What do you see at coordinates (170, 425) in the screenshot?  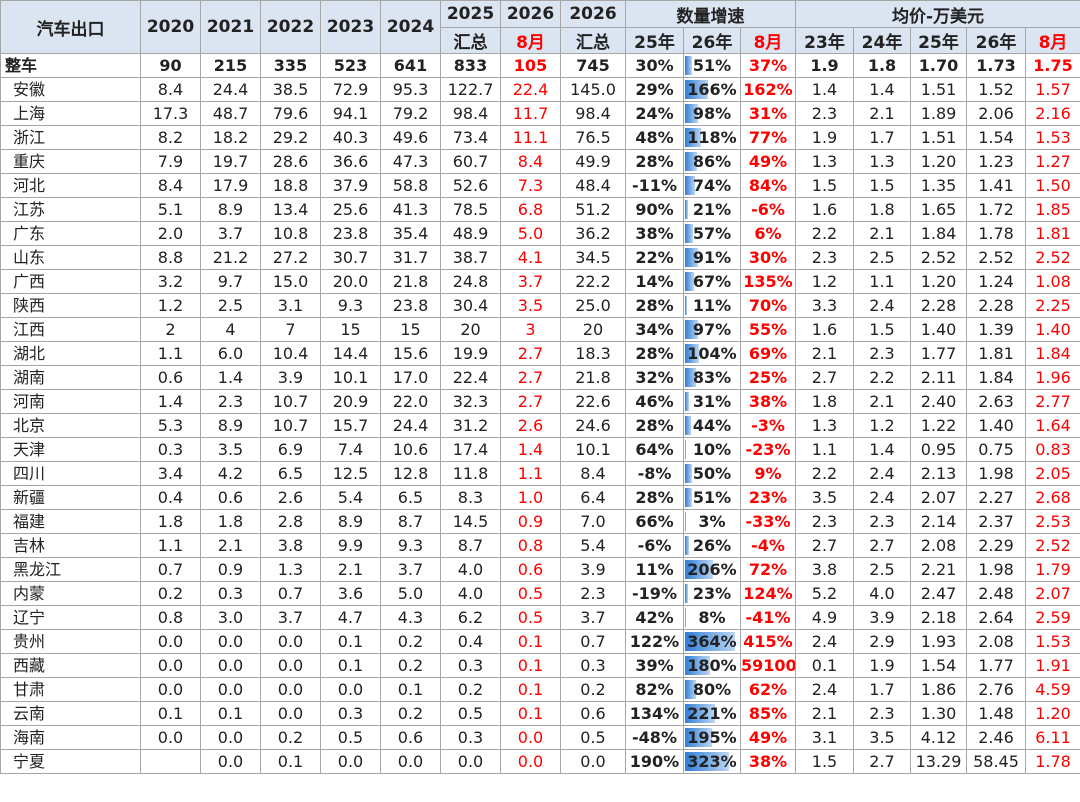 I see `cell: 5.3` at bounding box center [170, 425].